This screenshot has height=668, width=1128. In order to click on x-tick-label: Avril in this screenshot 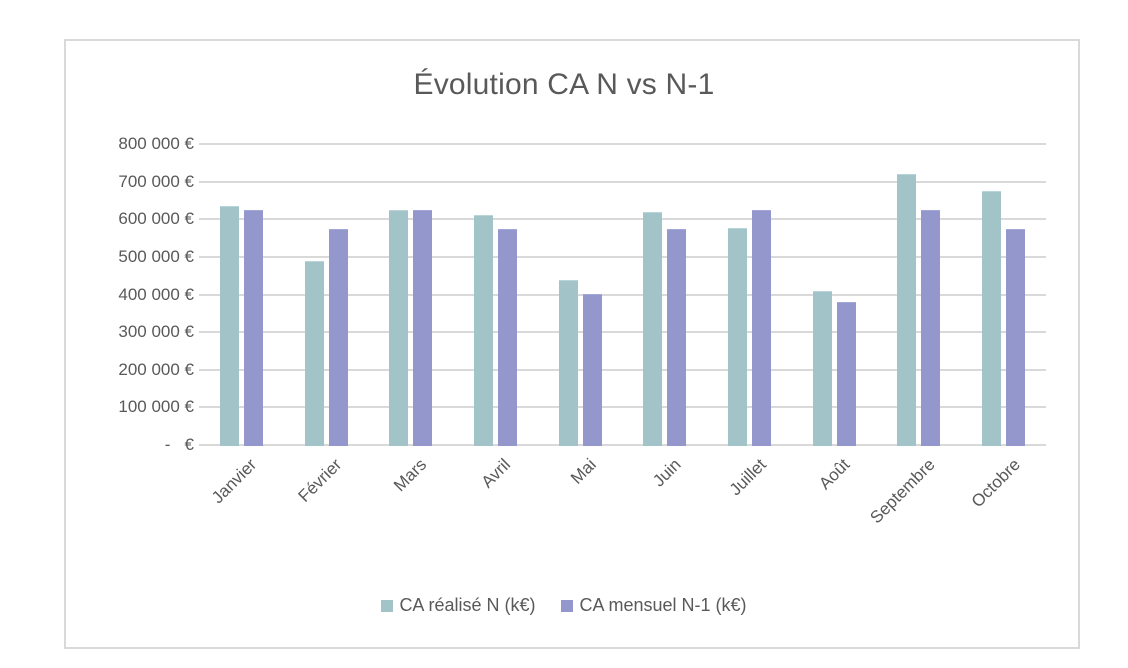, I will do `click(496, 473)`.